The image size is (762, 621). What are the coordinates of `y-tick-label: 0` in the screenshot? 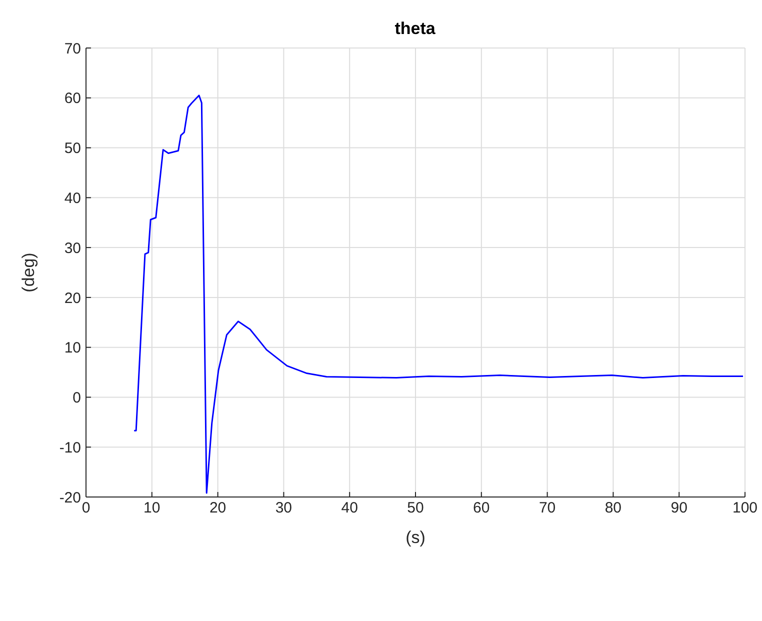 It's located at (76, 398).